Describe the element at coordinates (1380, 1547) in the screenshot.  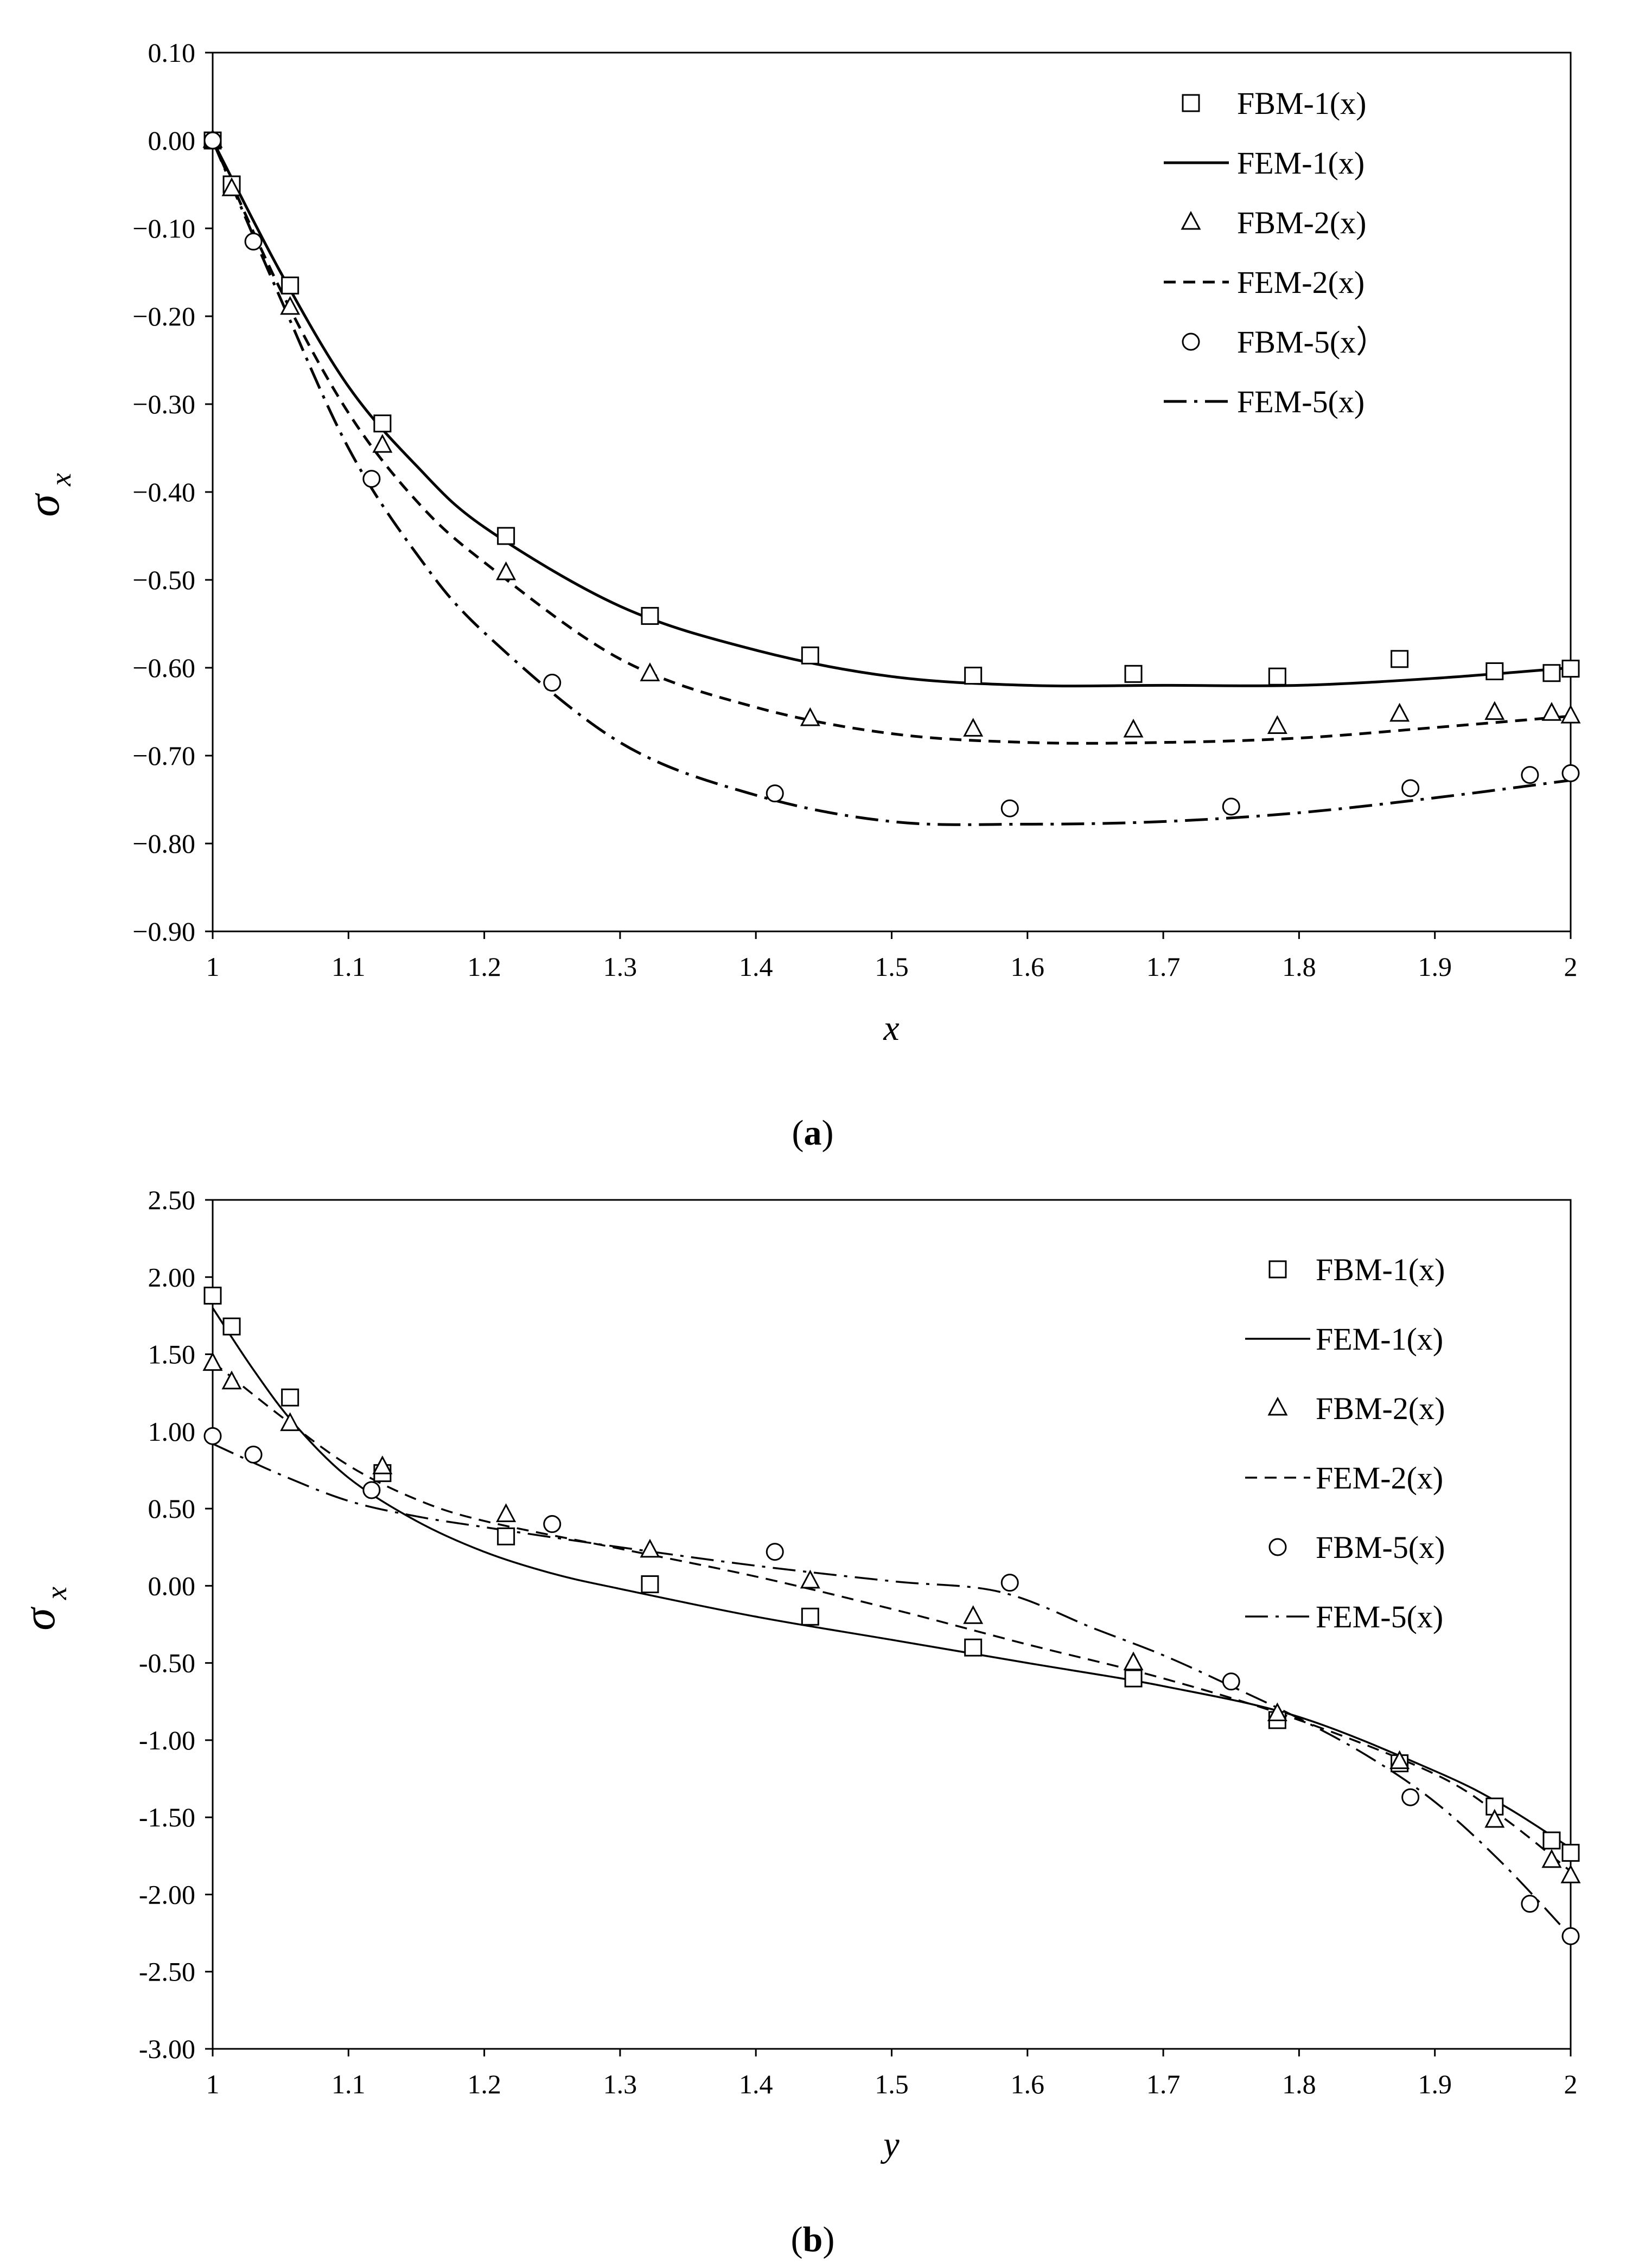
I see `legend-label: FBM-5(x)` at that location.